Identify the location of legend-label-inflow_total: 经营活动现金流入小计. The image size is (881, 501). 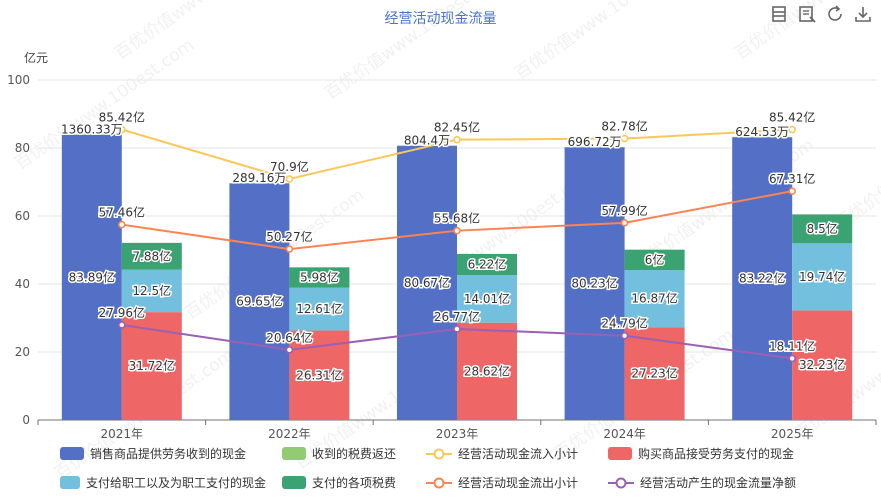
(518, 454).